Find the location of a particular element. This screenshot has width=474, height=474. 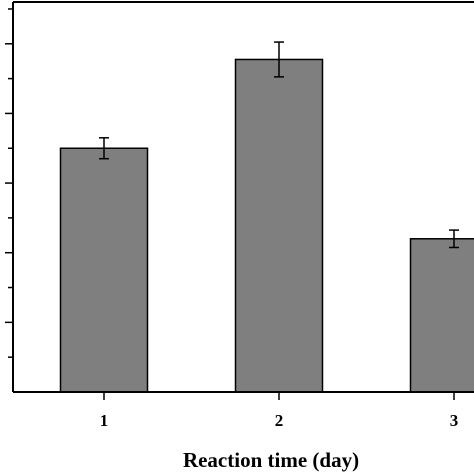

x-axis-title: Reaction time (day) is located at coordinates (271, 460).